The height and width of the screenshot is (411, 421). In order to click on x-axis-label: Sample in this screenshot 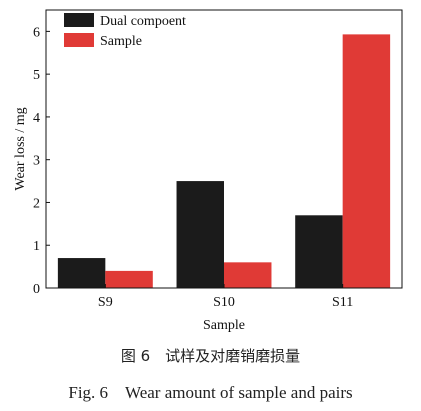, I will do `click(224, 325)`.